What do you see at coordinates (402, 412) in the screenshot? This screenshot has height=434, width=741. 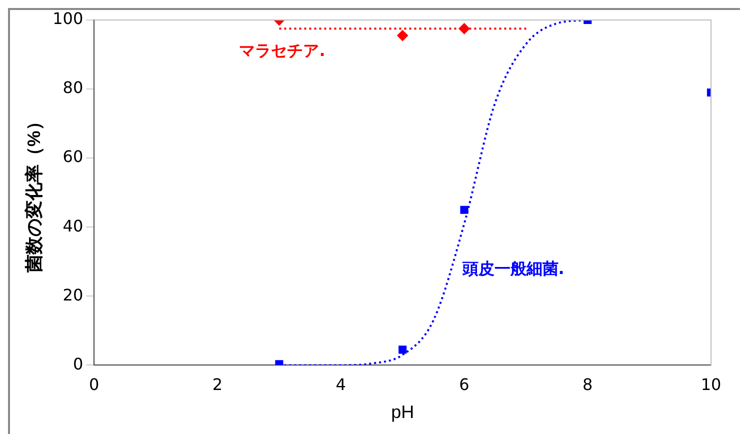 I see `x-axis-title: pH` at bounding box center [402, 412].